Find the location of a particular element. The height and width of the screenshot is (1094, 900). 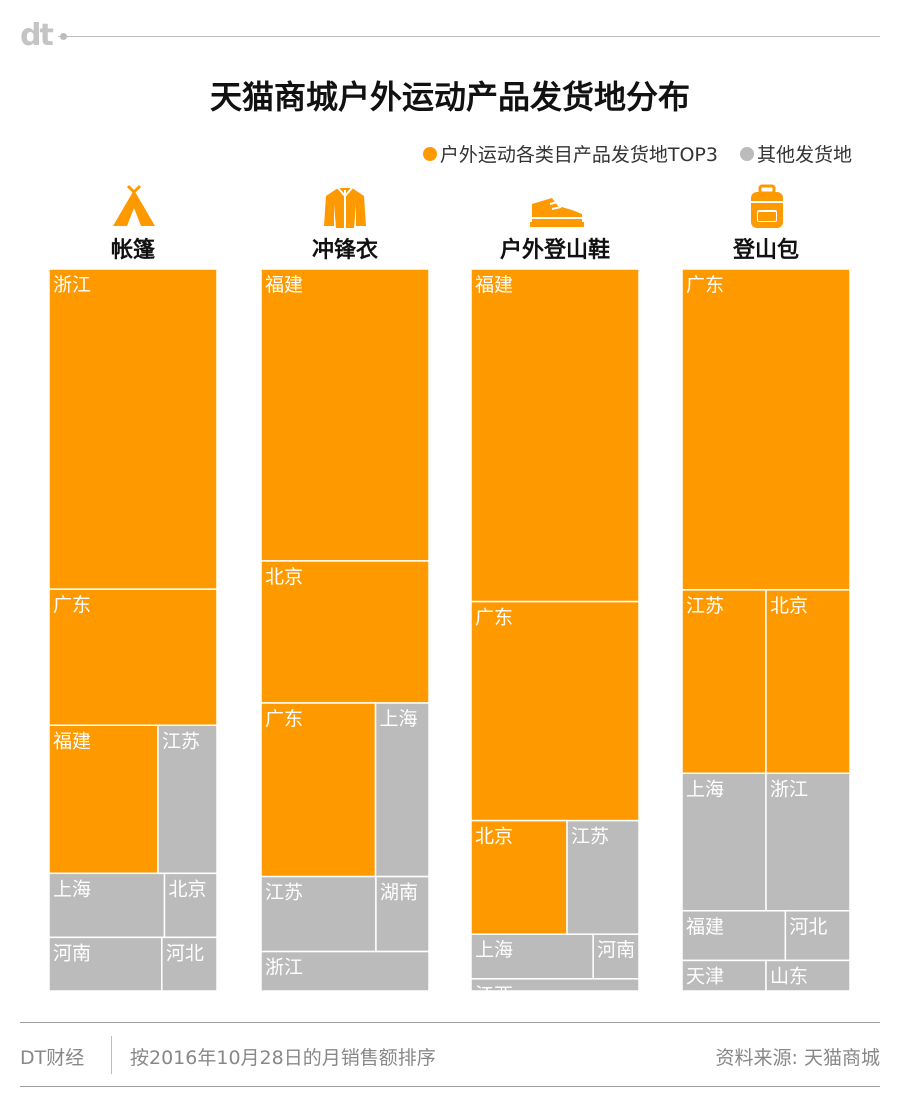

footer-brand: DT财经 is located at coordinates (52, 1058).